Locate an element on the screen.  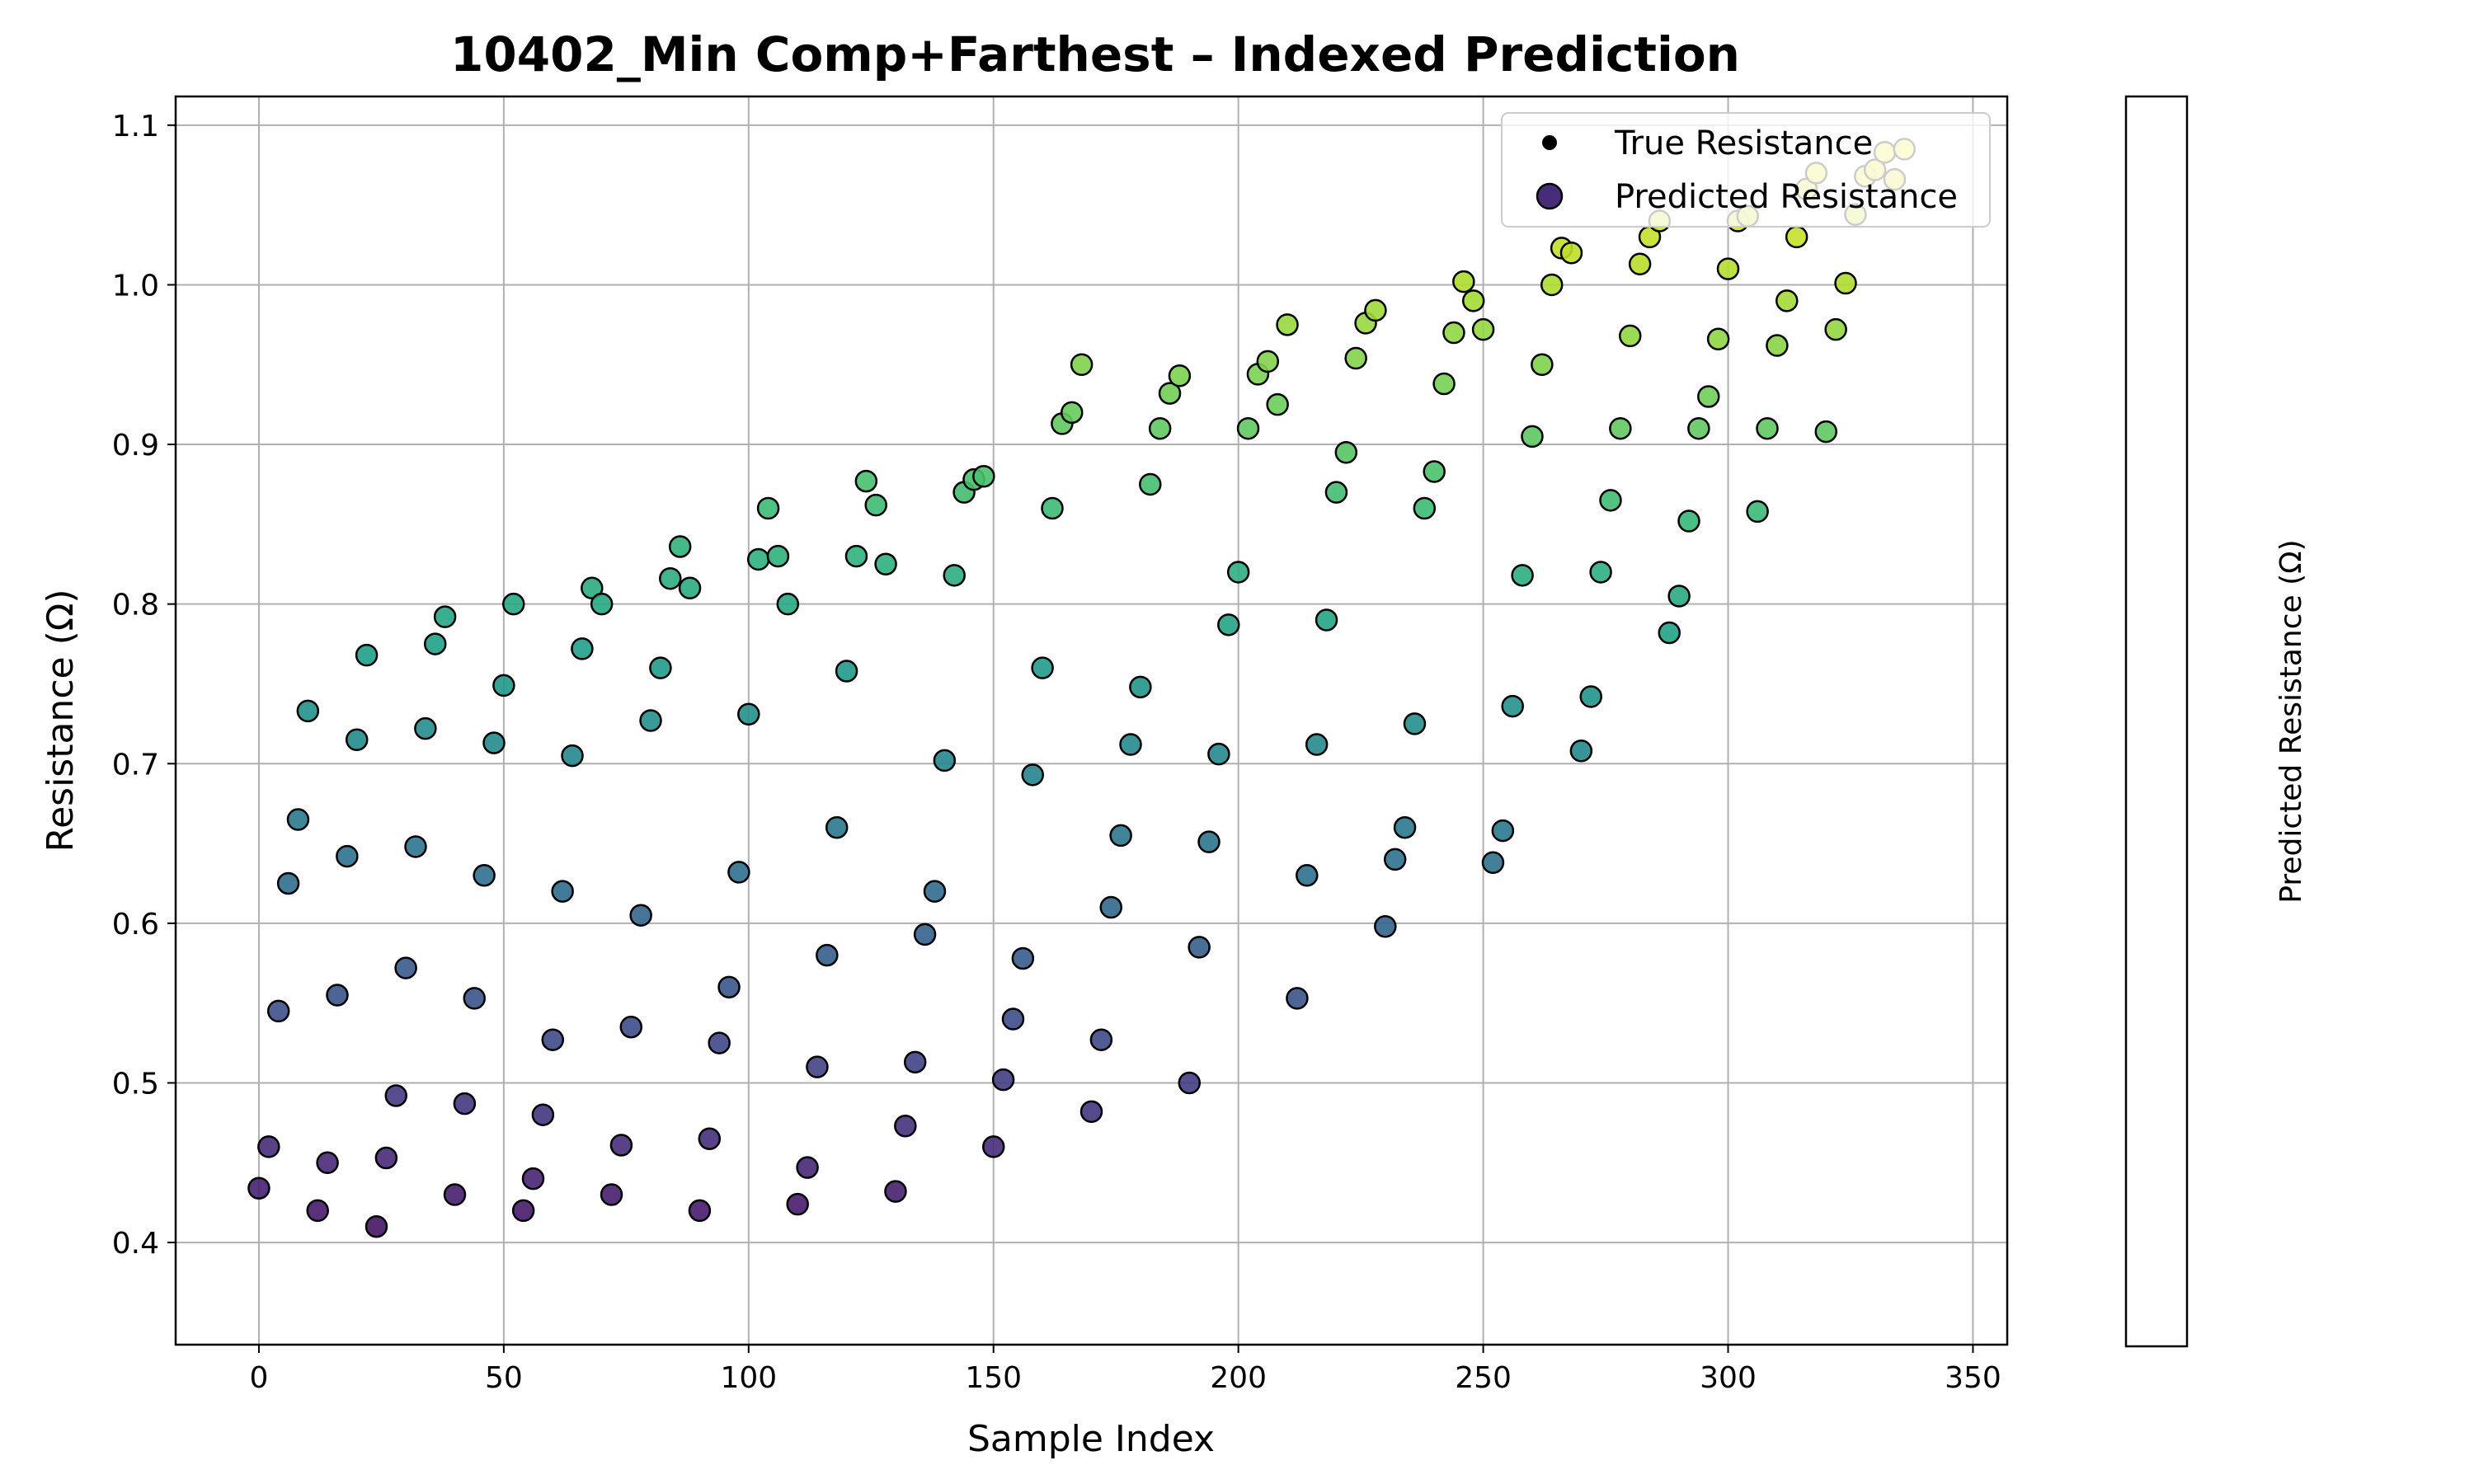
legend-true-label: True Resistance is located at coordinates (1743, 143).